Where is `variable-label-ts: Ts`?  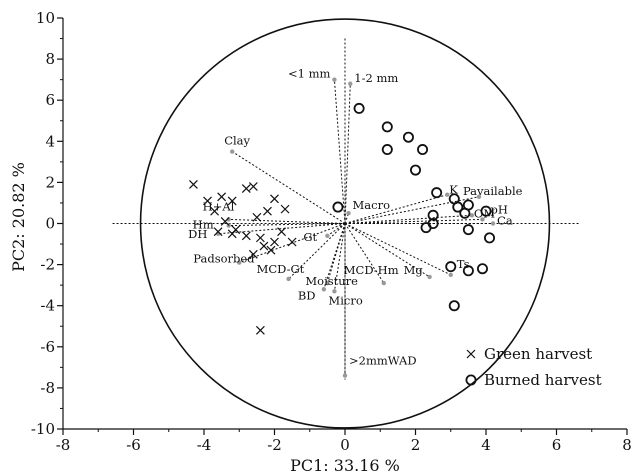
variable-label-ts: Ts is located at coordinates (463, 264).